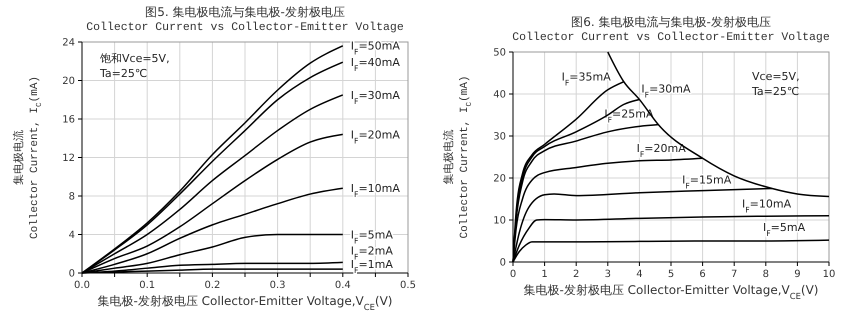 The width and height of the screenshot is (853, 320). I want to click on y-tick-label: 50, so click(499, 53).